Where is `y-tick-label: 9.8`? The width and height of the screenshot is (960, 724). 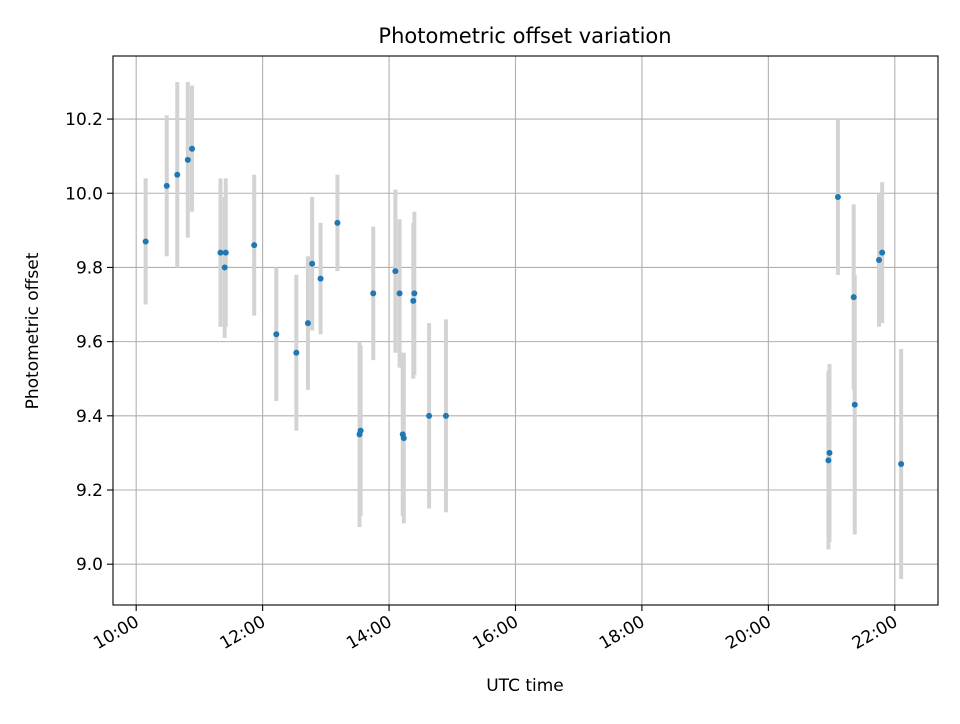
y-tick-label: 9.8 is located at coordinates (89, 268).